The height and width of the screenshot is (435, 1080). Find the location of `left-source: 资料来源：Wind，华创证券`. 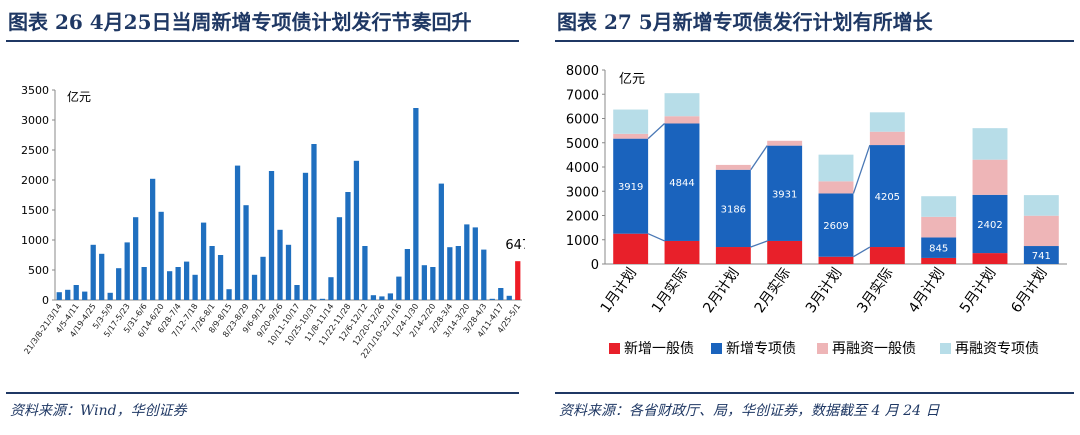

left-source: 资料来源：Wind，华创证券 is located at coordinates (98, 411).